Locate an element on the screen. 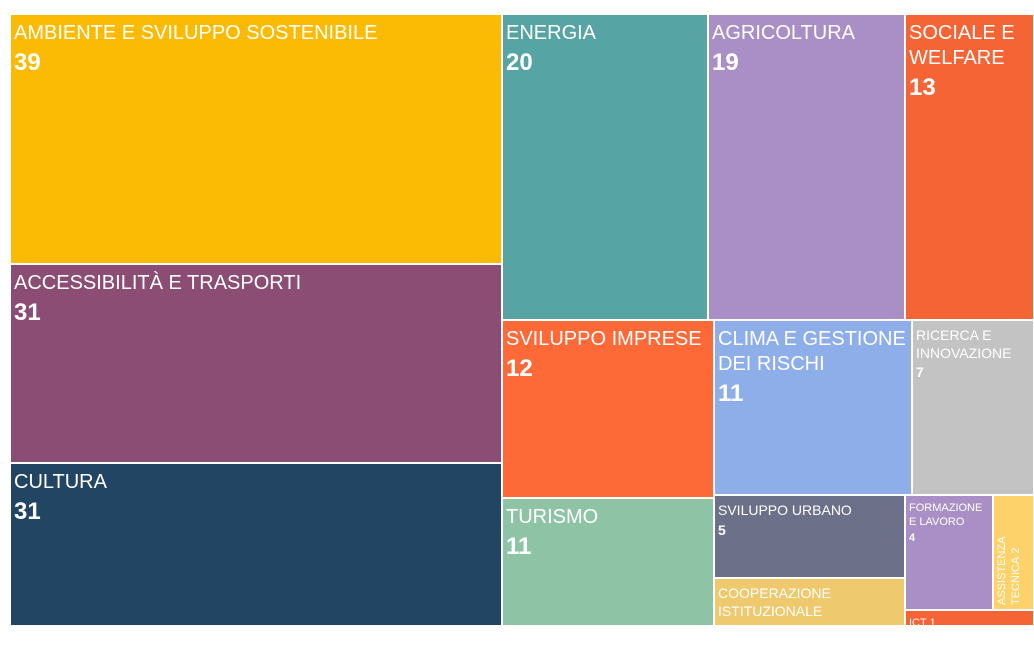 This screenshot has width=1034, height=654. tile-label: SVILUPPO IMPRESE 12 is located at coordinates (608, 355).